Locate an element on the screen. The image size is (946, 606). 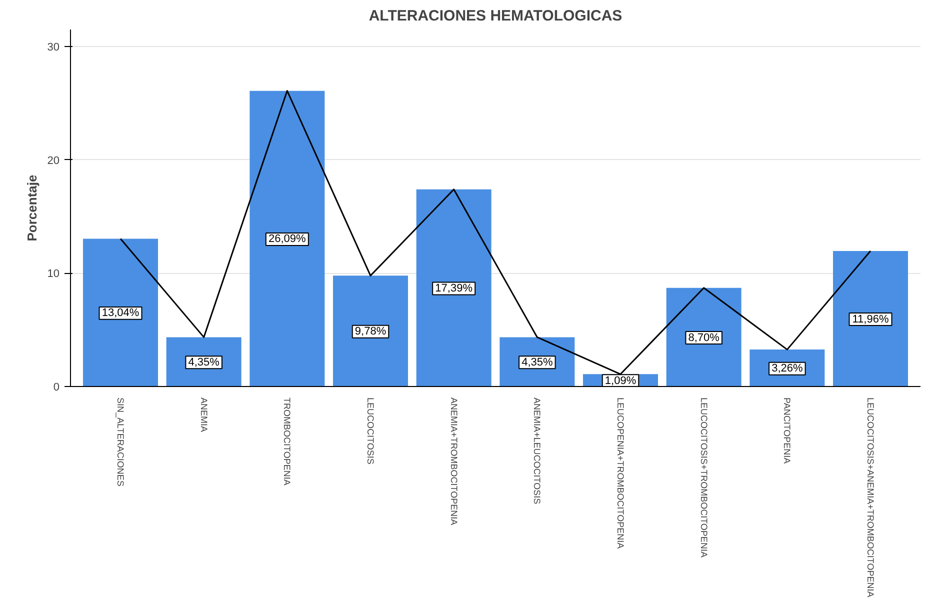
x-tick-label: LEUCOCITOSIS+TROMBOCITOPENIA is located at coordinates (703, 478).